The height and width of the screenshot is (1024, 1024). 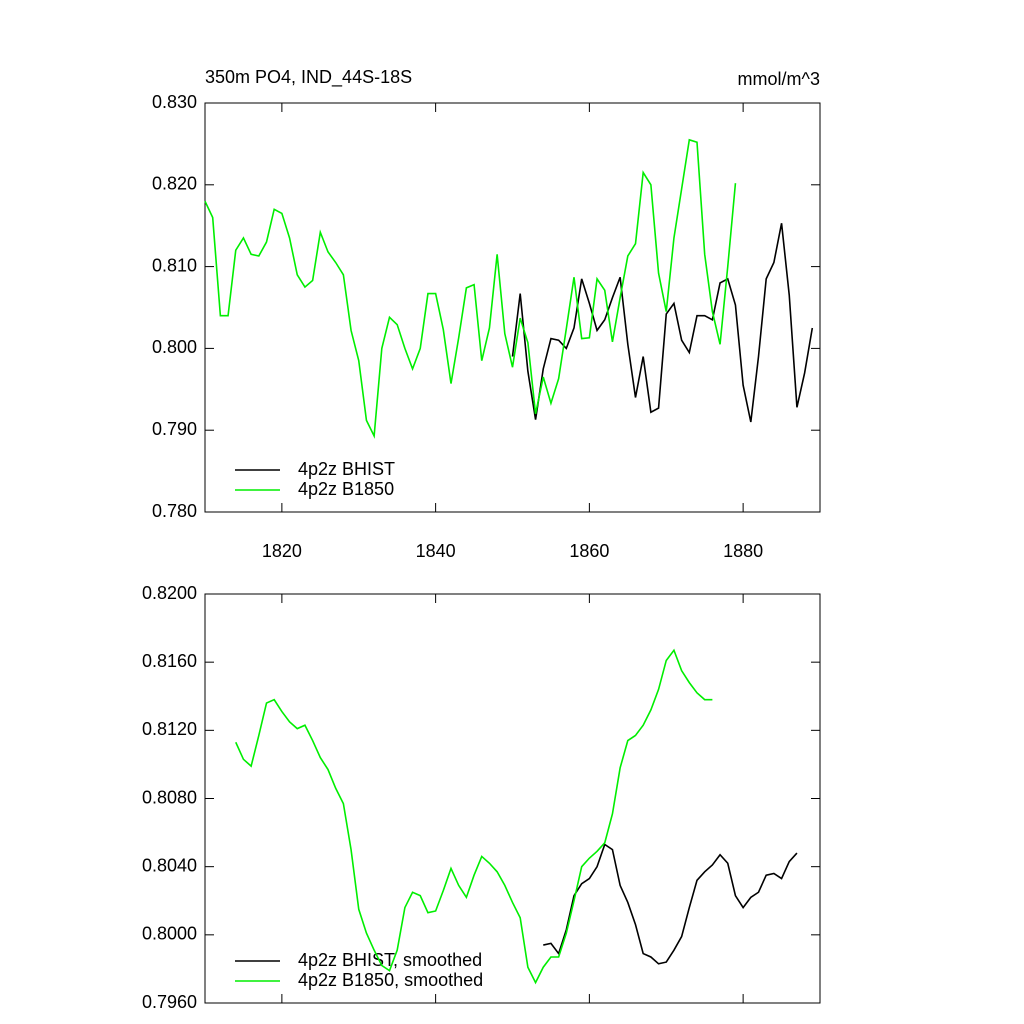 What do you see at coordinates (390, 980) in the screenshot?
I see `legend-label: 4p2z B1850, smoothed` at bounding box center [390, 980].